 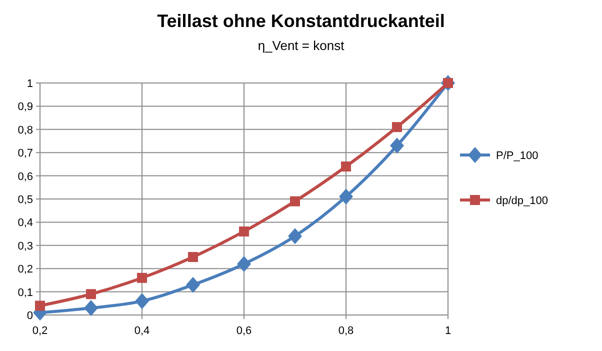 I want to click on chart-title: Teillast ohne Konstantdruckanteil, so click(x=301, y=21).